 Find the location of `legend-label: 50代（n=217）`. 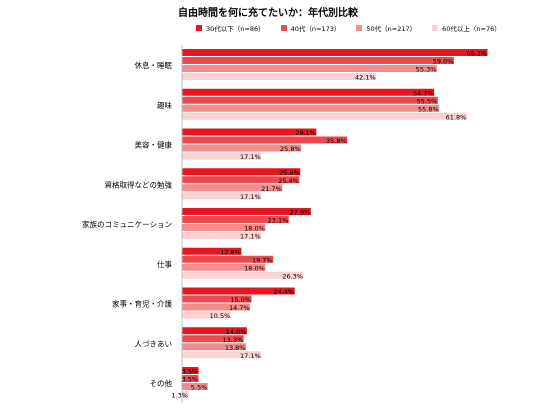

legend-label: 50代（n=217） is located at coordinates (391, 29).